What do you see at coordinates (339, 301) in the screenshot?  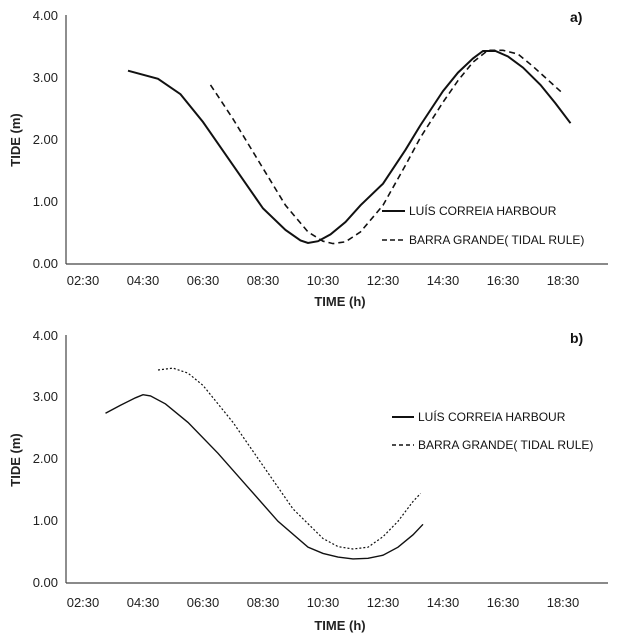 I see `panel-a-x-axis-title: TIME (h)` at bounding box center [339, 301].